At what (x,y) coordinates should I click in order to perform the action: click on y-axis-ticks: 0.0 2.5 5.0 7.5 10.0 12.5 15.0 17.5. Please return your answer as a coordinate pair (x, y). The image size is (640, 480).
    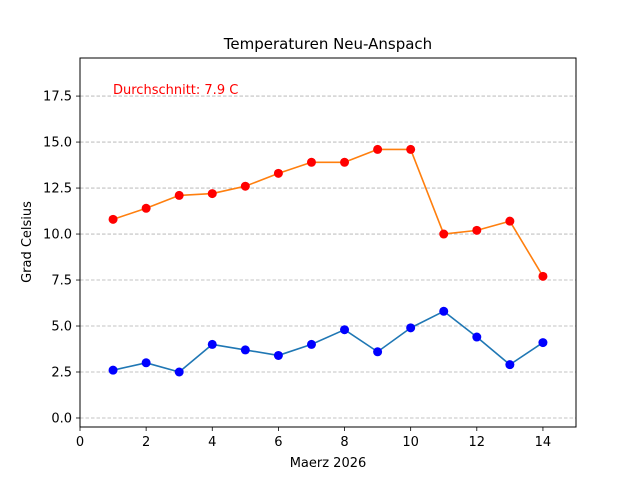
    Looking at the image, I should click on (61, 258).